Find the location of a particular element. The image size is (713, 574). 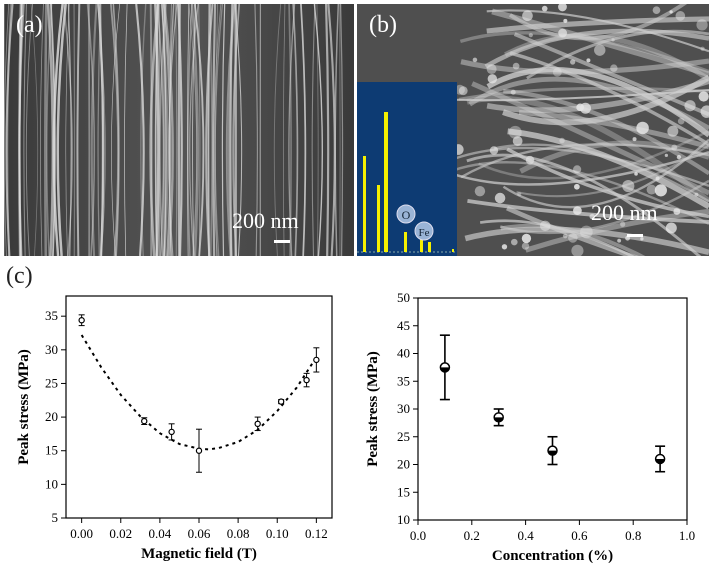

y-tick-label: 40 is located at coordinates (403, 353).